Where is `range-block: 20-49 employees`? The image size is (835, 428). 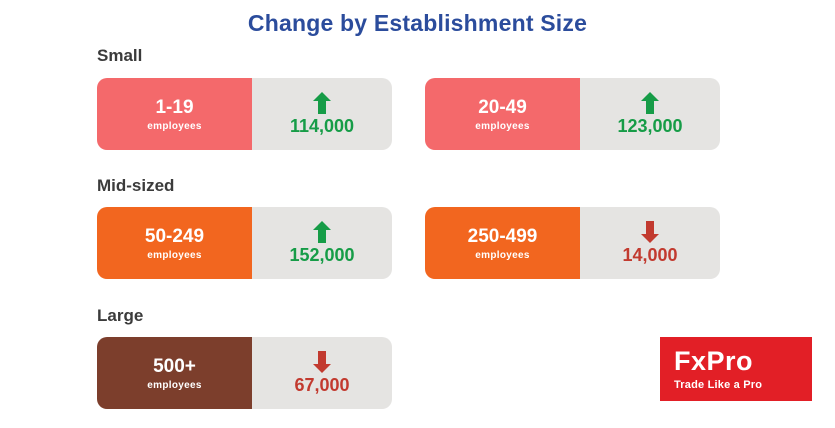
range-block: 20-49 employees is located at coordinates (502, 114).